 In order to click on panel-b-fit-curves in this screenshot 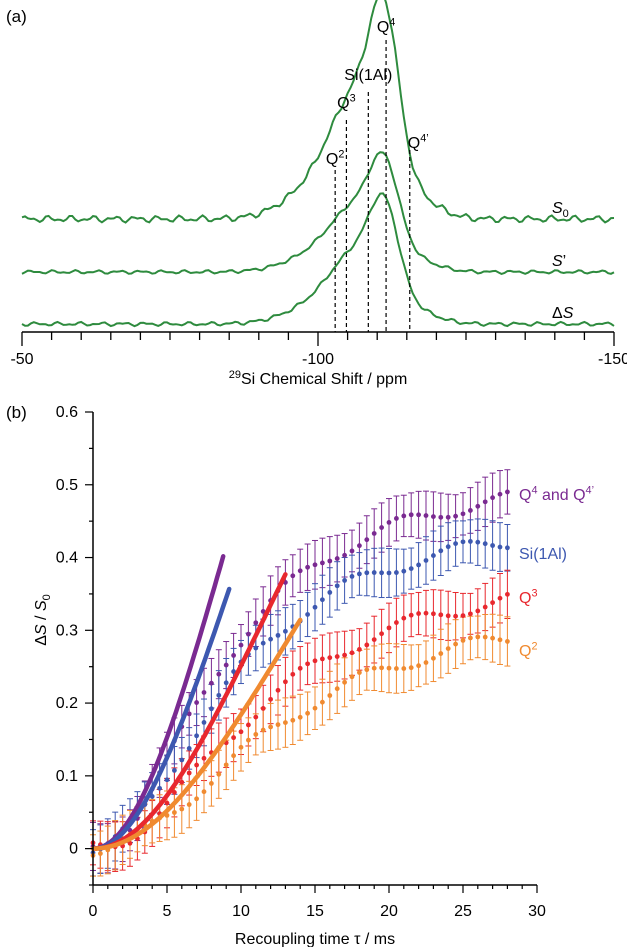, I will do `click(196, 702)`.